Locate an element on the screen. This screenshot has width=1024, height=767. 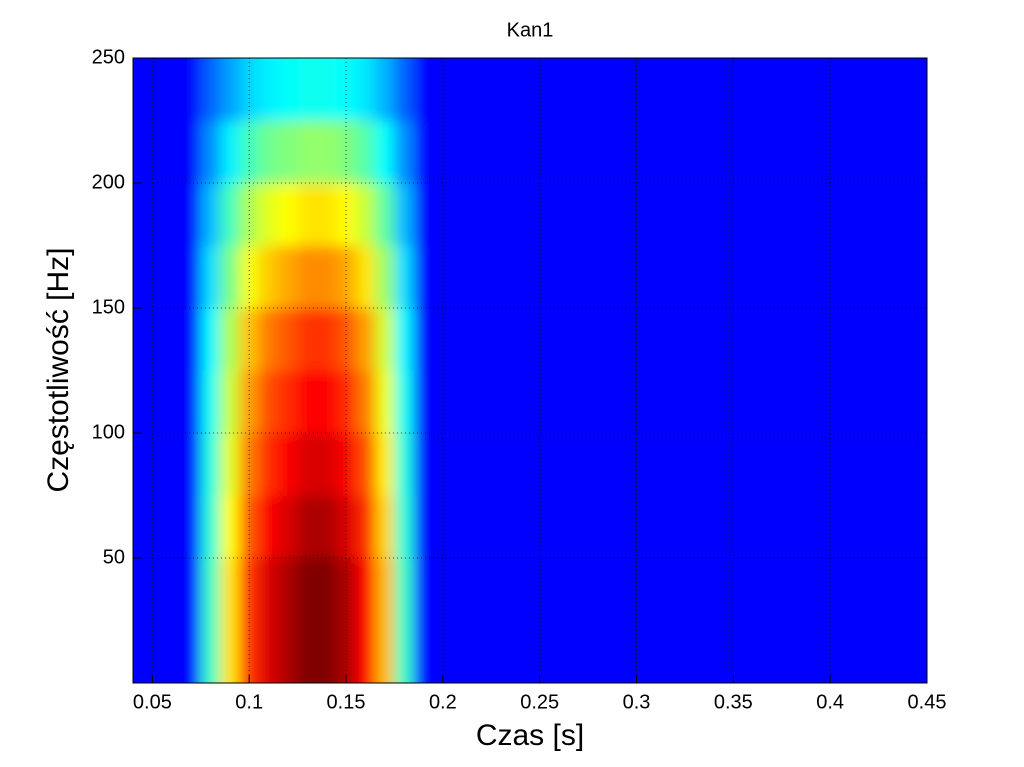
x-tick-label: 0.1 is located at coordinates (249, 702).